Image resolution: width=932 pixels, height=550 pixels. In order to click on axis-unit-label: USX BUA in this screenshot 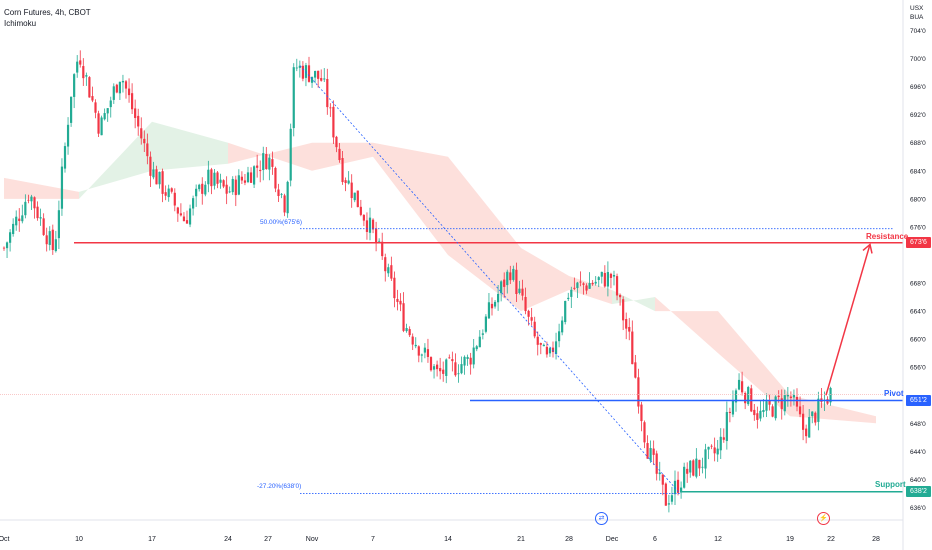, I will do `click(916, 13)`.